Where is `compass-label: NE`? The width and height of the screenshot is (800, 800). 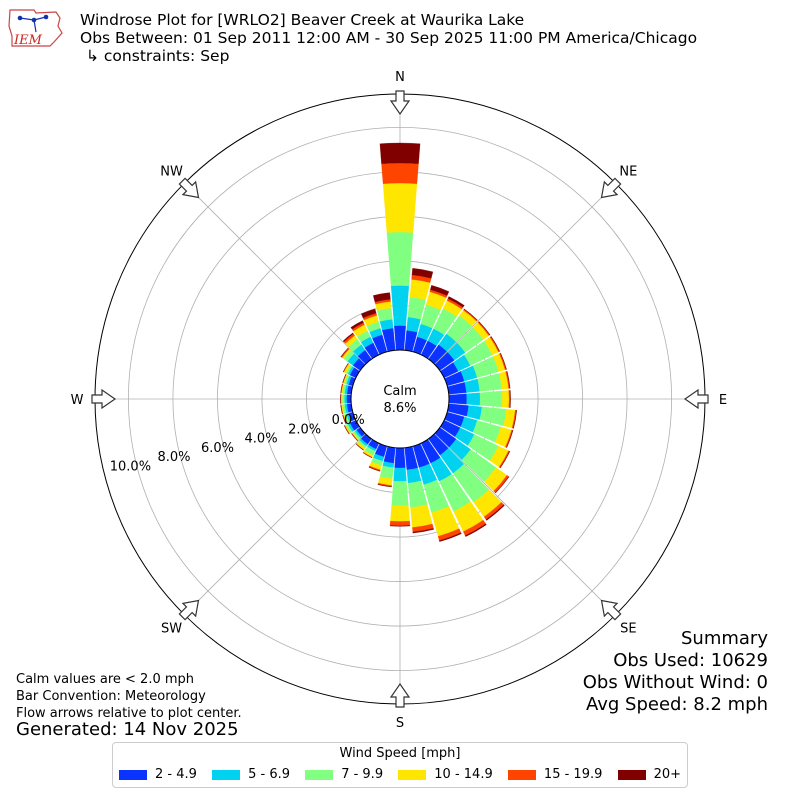 compass-label: NE is located at coordinates (628, 172).